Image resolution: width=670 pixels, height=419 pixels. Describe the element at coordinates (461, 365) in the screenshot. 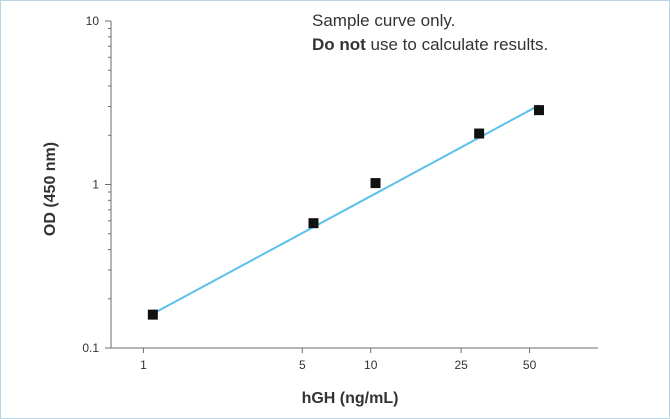

I see `x-tick-label: 25` at that location.